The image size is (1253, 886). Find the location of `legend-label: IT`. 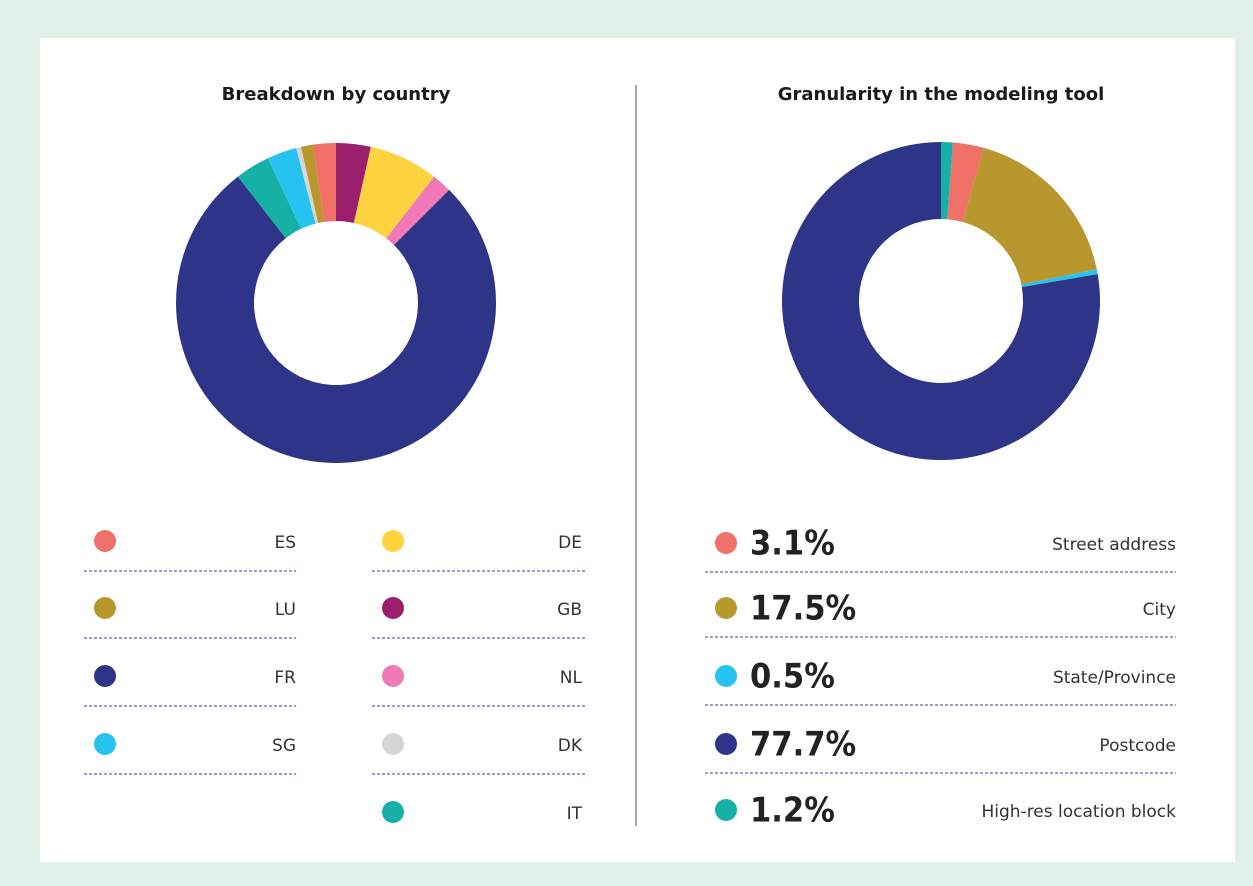

legend-label: IT is located at coordinates (575, 814).